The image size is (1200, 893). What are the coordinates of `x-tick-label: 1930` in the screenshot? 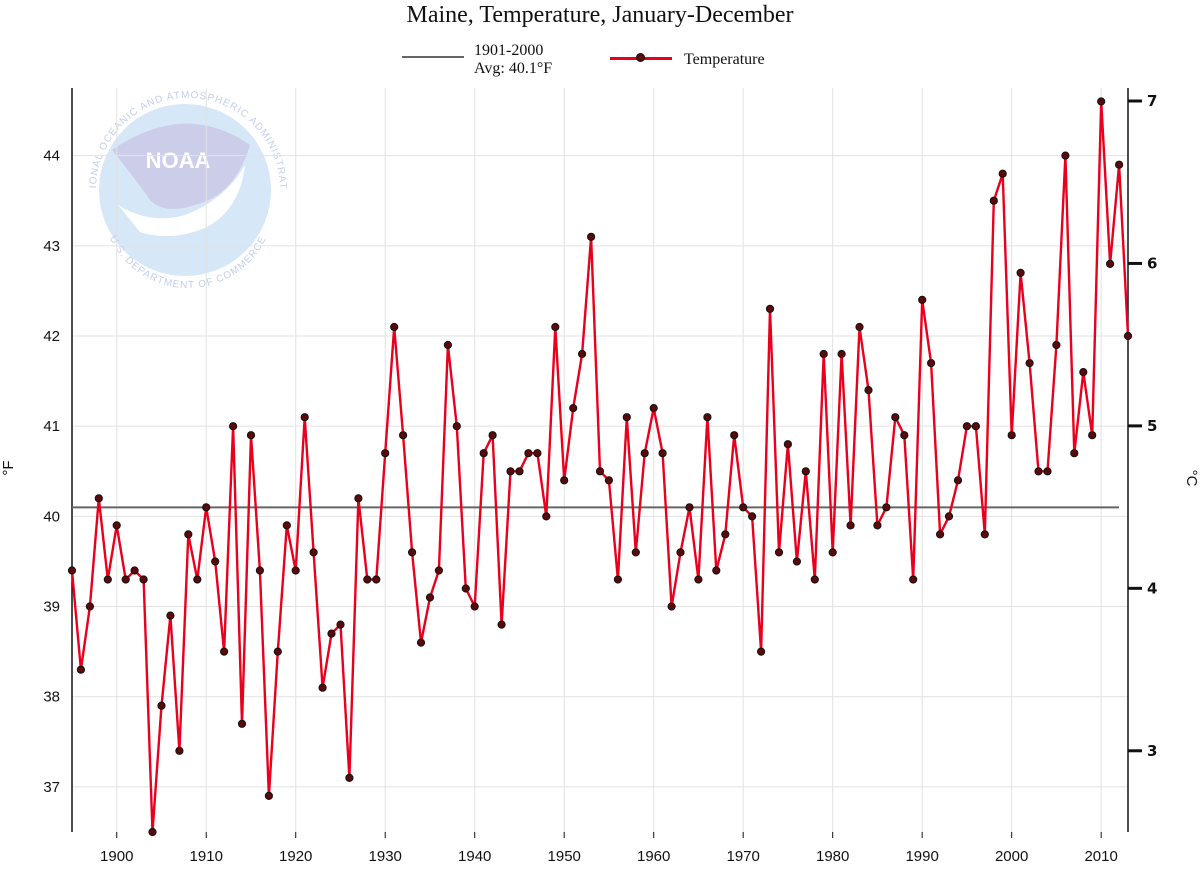 It's located at (385, 856).